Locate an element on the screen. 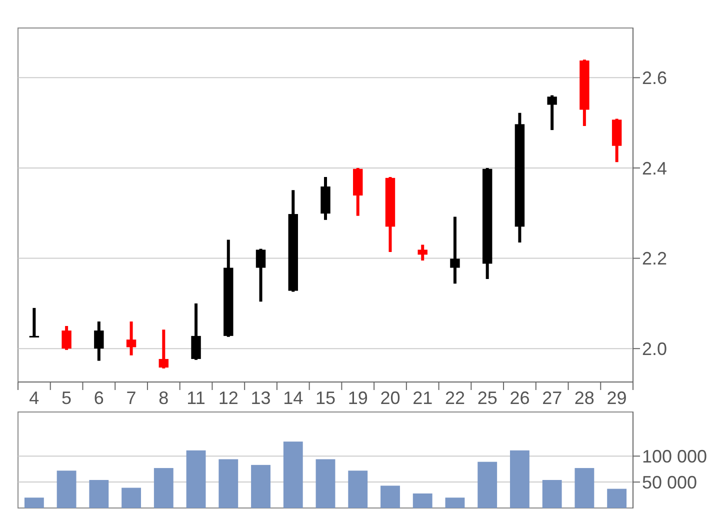 The width and height of the screenshot is (722, 515). x-tick-label: 20 is located at coordinates (390, 398).